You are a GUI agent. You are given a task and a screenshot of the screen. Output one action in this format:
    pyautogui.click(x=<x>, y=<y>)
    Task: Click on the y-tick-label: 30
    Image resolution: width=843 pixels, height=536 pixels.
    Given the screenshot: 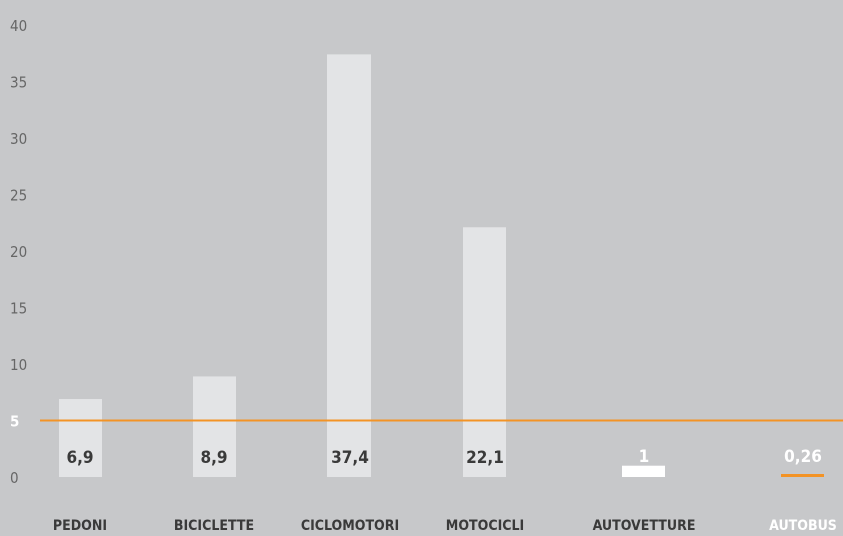 What is the action you would take?
    pyautogui.click(x=18, y=139)
    